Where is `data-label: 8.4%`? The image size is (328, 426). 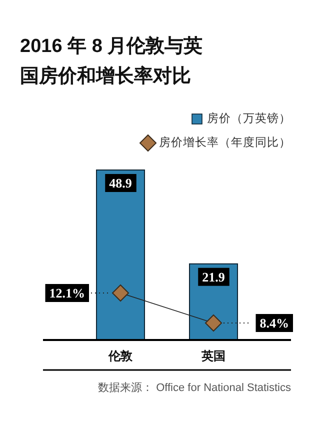
data-label: 8.4% is located at coordinates (274, 323).